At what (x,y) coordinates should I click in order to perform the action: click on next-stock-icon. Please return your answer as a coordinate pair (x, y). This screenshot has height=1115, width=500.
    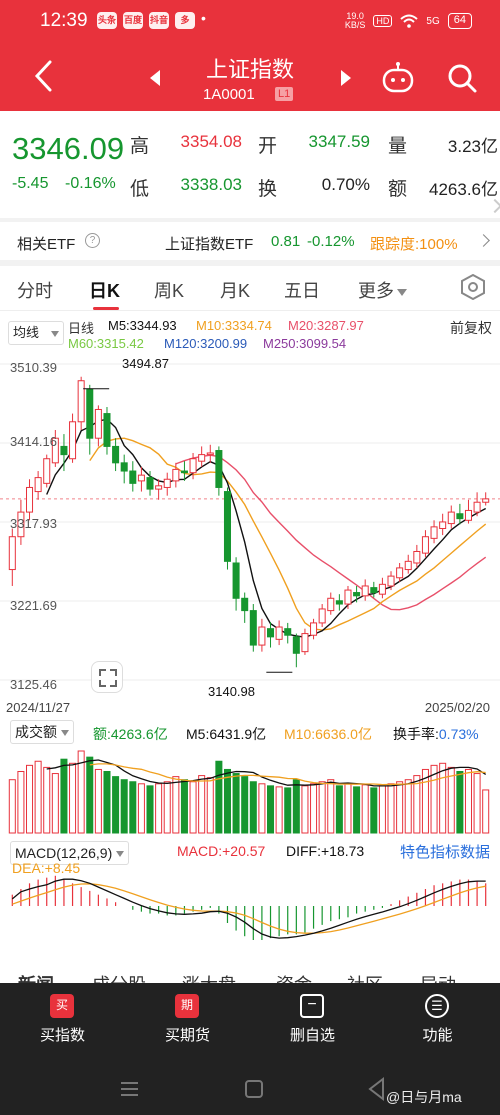
    Looking at the image, I should click on (346, 78).